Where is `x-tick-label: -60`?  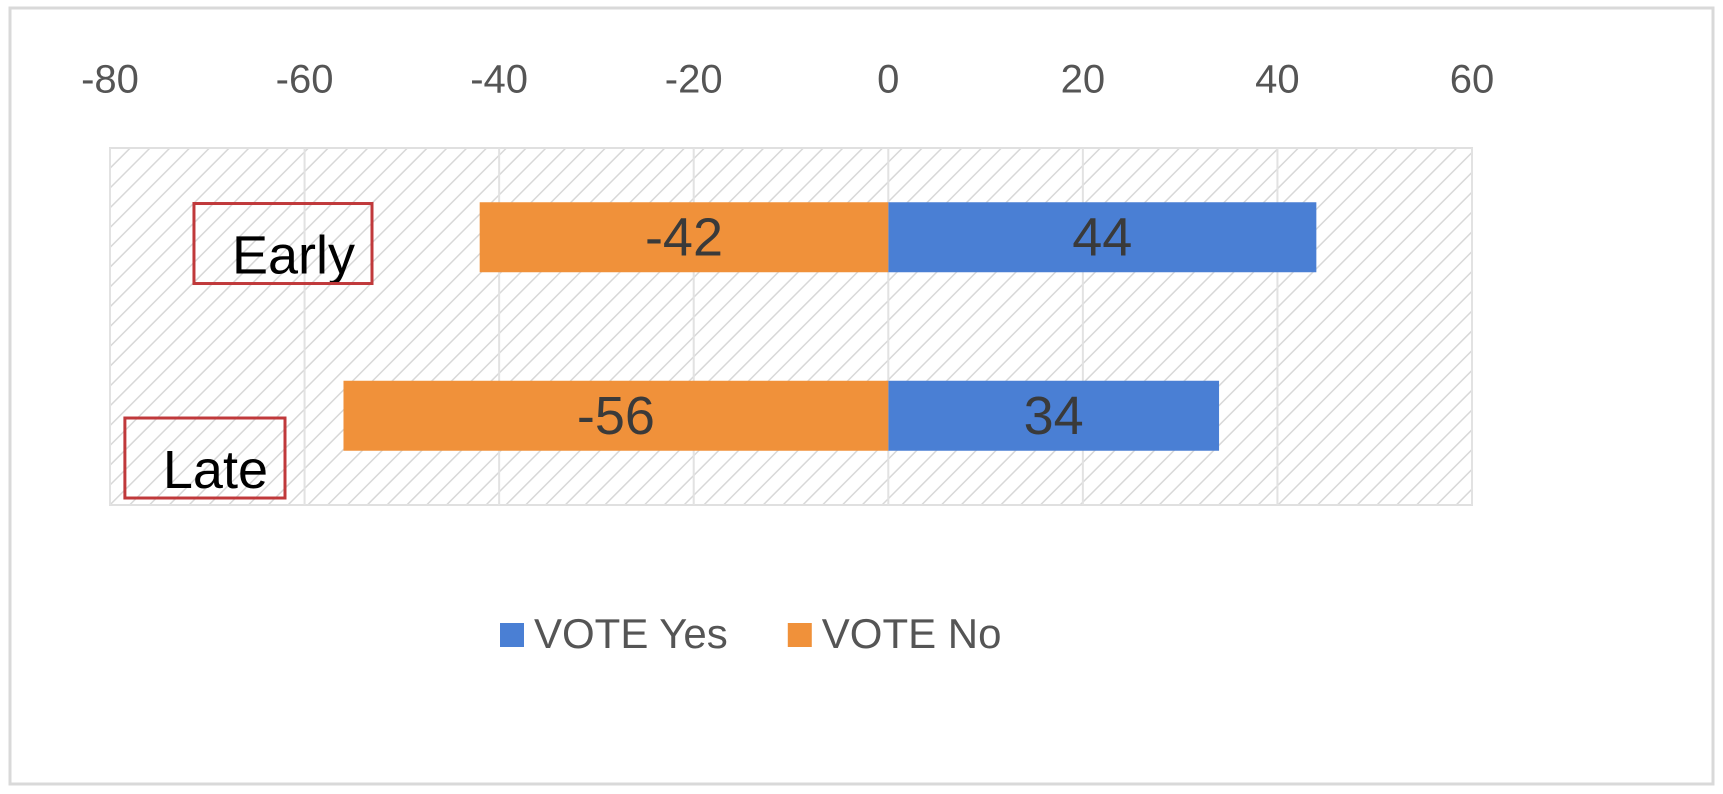
x-tick-label: -60 is located at coordinates (305, 80).